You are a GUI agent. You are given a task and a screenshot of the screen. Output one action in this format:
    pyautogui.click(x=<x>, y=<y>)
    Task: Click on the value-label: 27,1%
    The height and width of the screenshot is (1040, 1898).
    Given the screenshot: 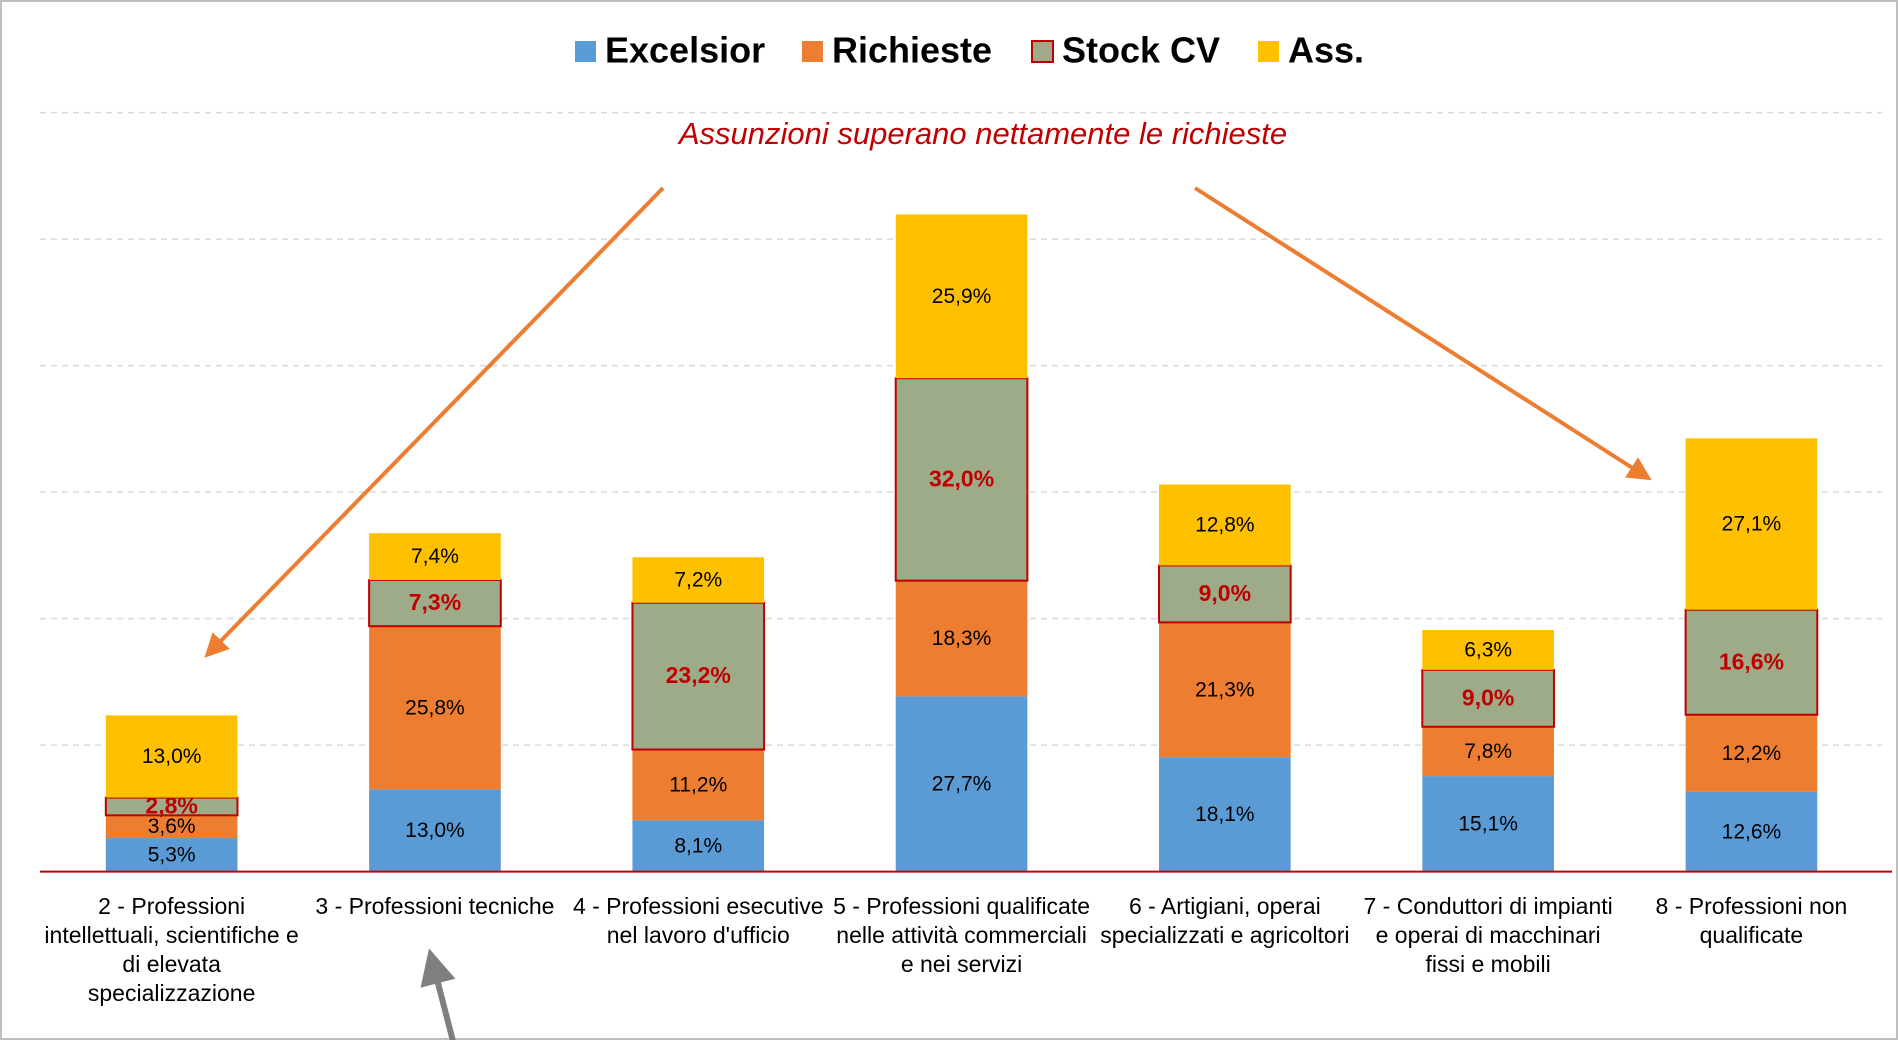 What is the action you would take?
    pyautogui.click(x=1752, y=524)
    